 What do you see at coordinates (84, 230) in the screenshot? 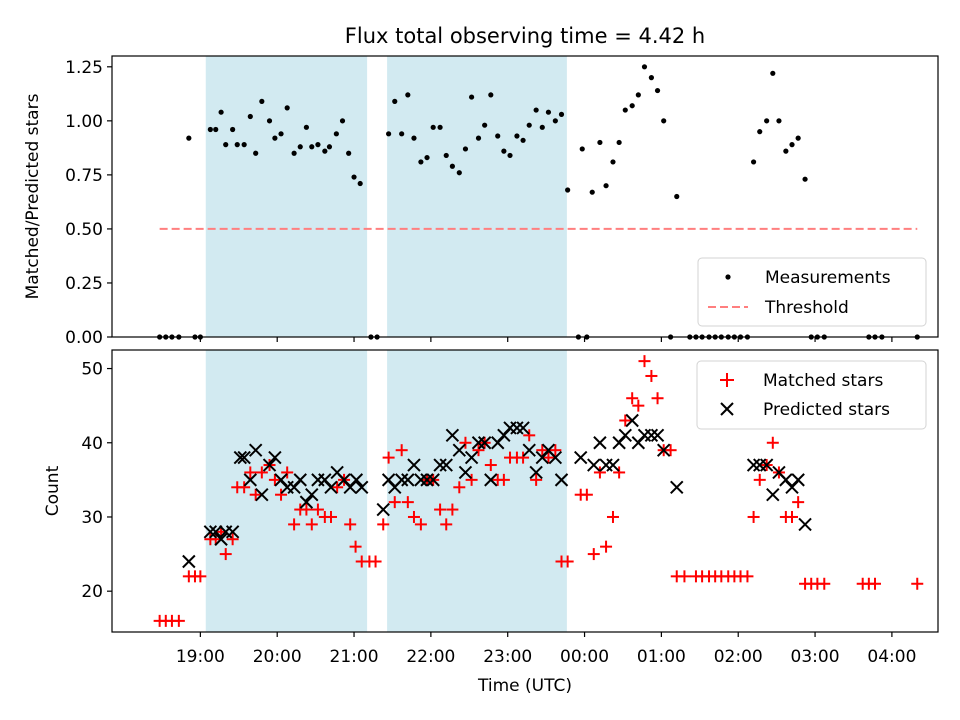
I see `y-tick-label: 0.50` at bounding box center [84, 230].